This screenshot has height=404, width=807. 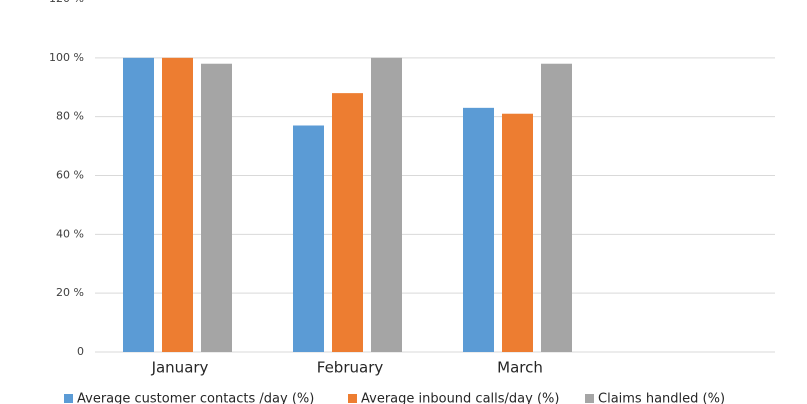 What do you see at coordinates (66, 2) in the screenshot?
I see `y-tick-label: 120 %` at bounding box center [66, 2].